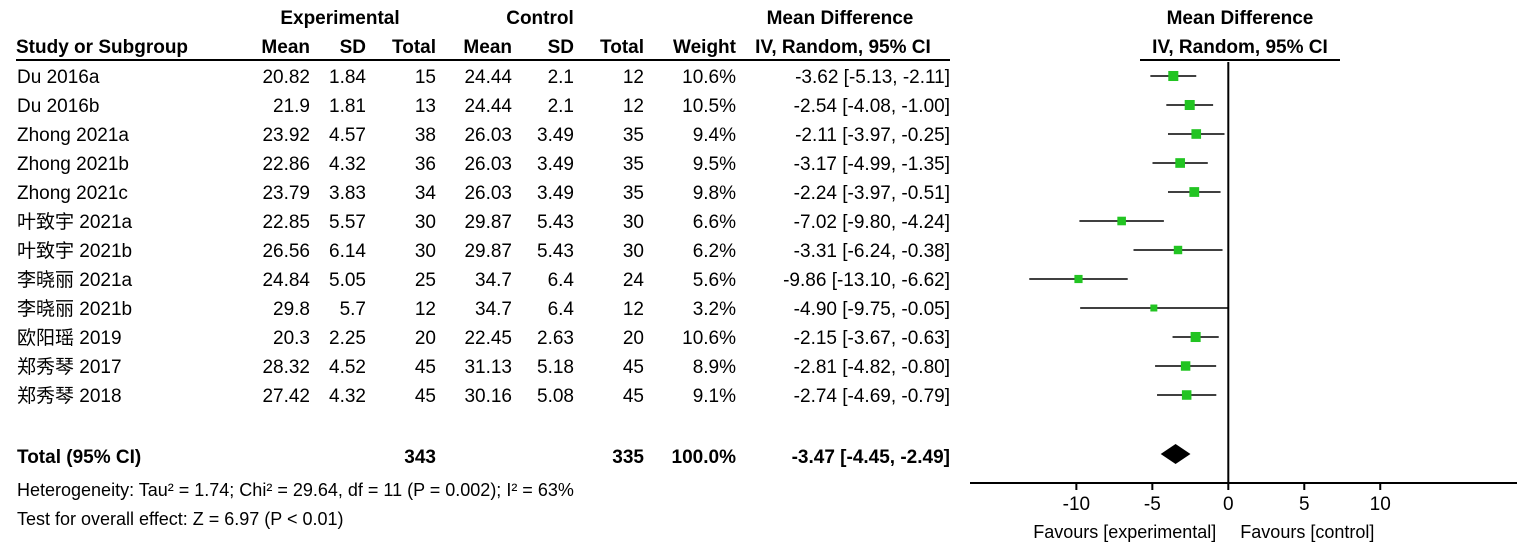  I want to click on ctrl-sd: 5.43, so click(555, 222).